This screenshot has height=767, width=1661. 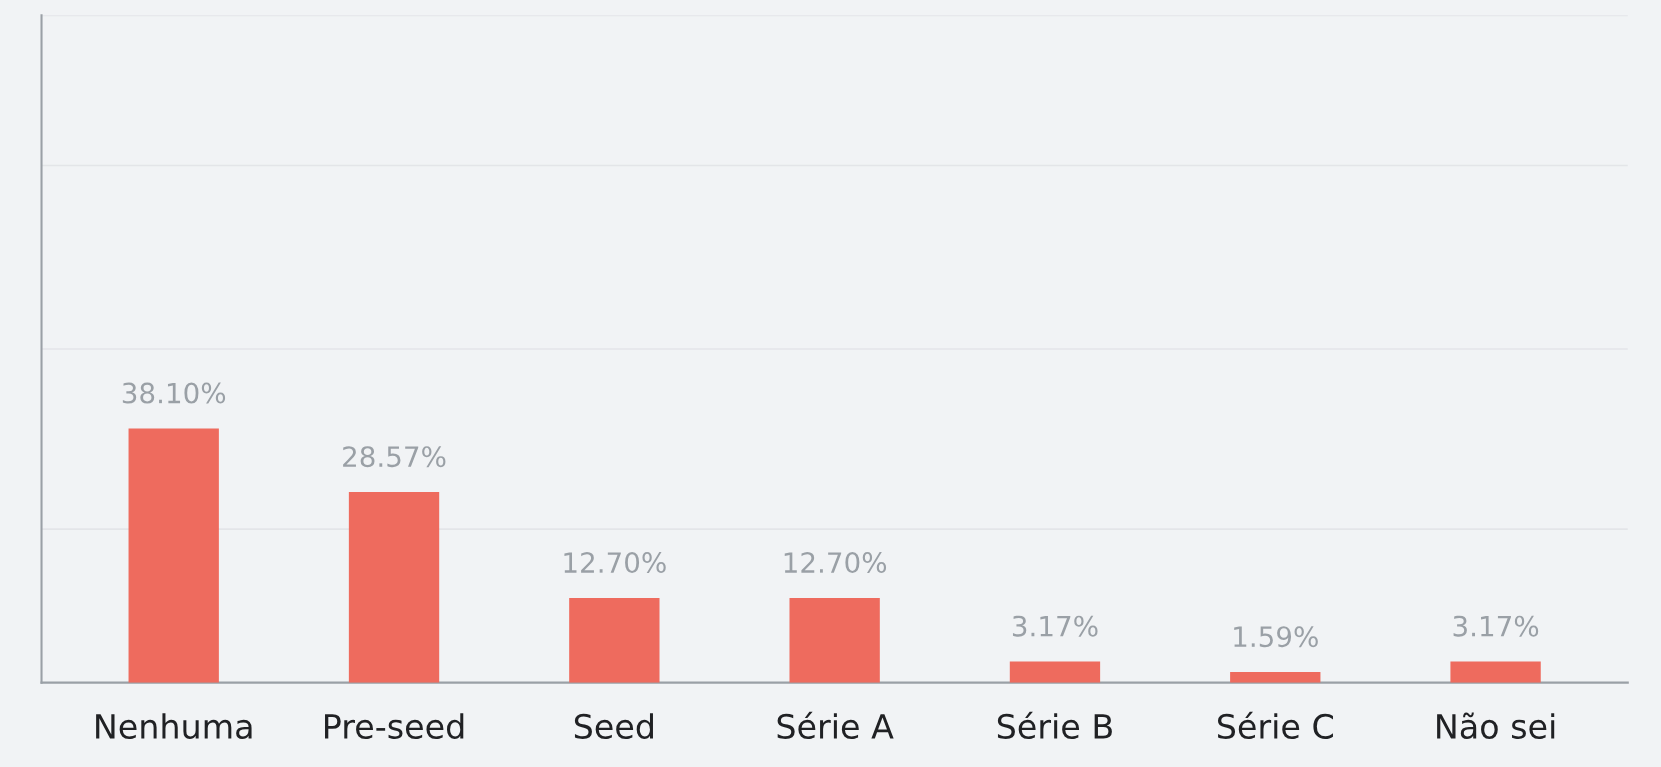 I want to click on data-label: 28.57%, so click(x=394, y=457).